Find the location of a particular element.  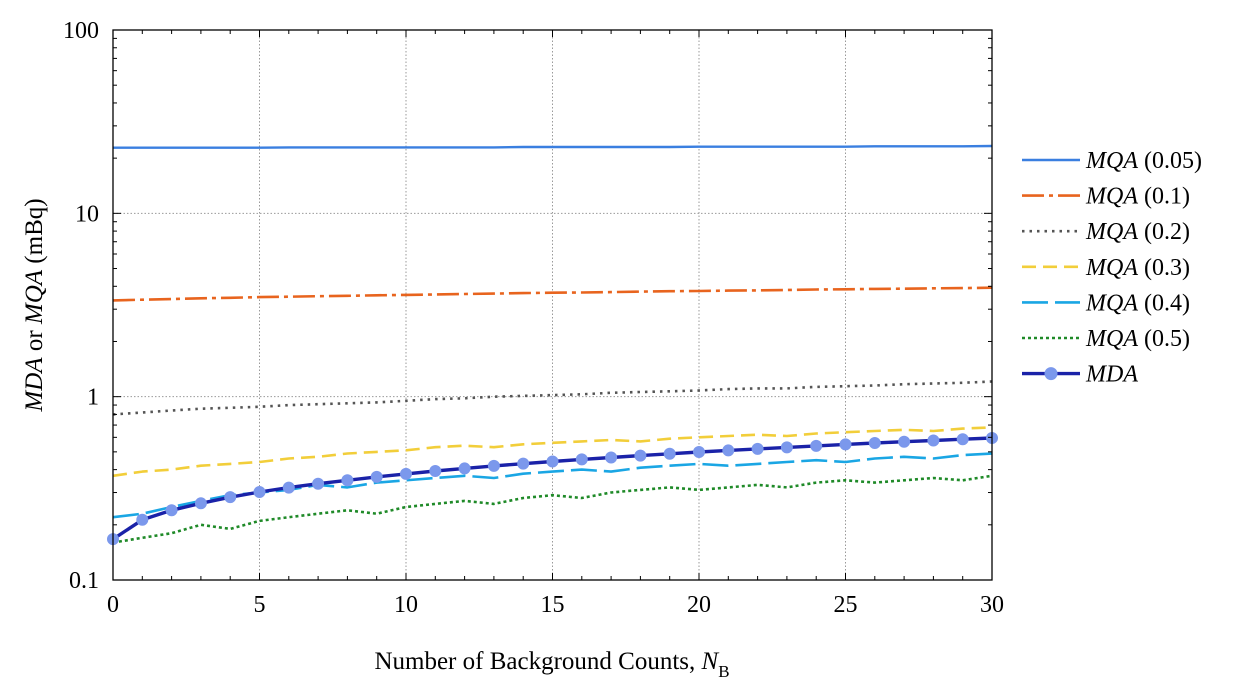

legend-entry-2: MQA (0.2) is located at coordinates (1137, 232).